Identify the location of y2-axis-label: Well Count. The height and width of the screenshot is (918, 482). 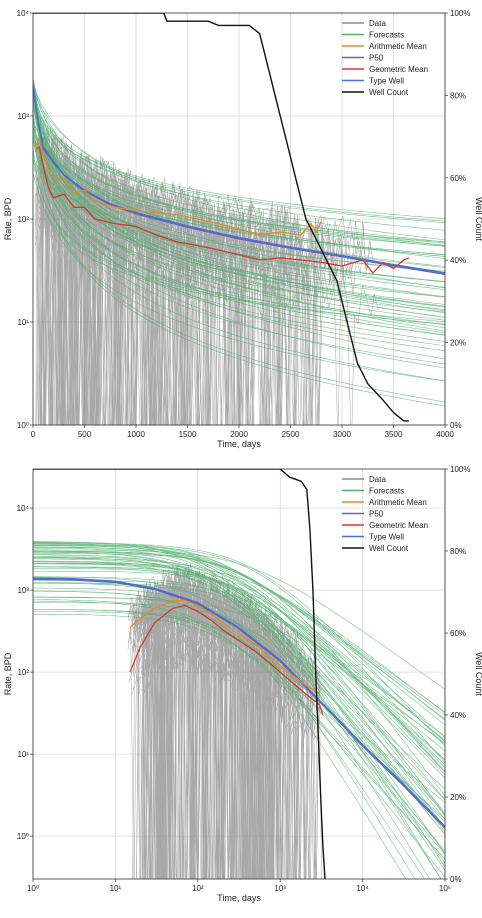
(478, 219).